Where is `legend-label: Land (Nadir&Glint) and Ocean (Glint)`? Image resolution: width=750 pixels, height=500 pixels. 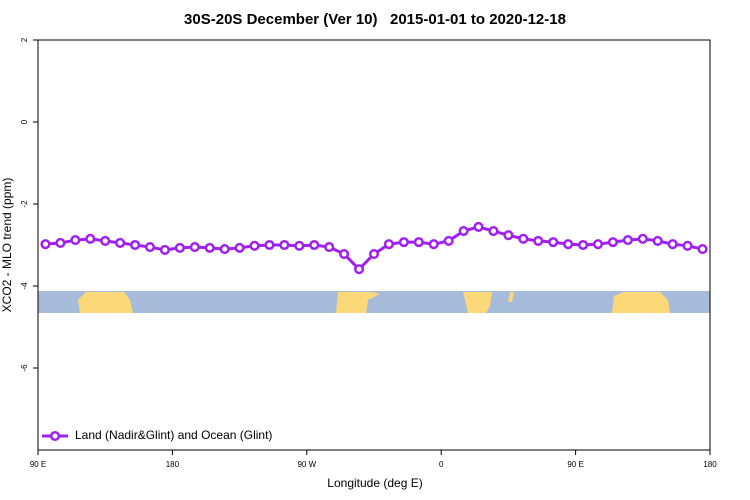 legend-label: Land (Nadir&Glint) and Ocean (Glint) is located at coordinates (173, 435).